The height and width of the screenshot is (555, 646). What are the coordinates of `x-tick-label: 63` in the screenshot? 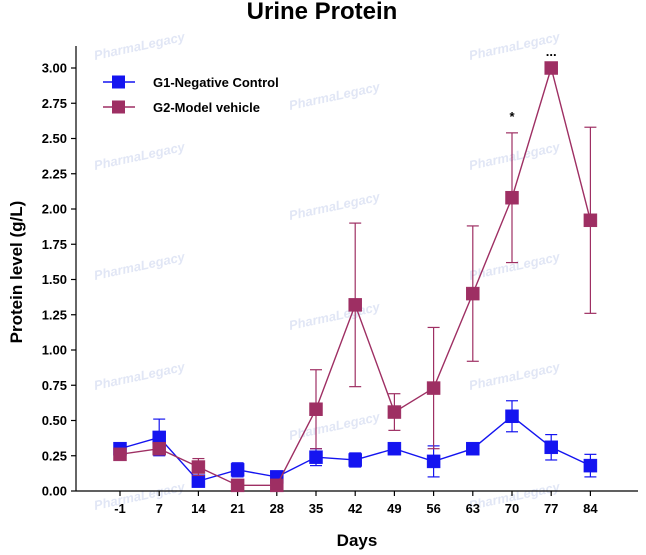 It's located at (473, 508).